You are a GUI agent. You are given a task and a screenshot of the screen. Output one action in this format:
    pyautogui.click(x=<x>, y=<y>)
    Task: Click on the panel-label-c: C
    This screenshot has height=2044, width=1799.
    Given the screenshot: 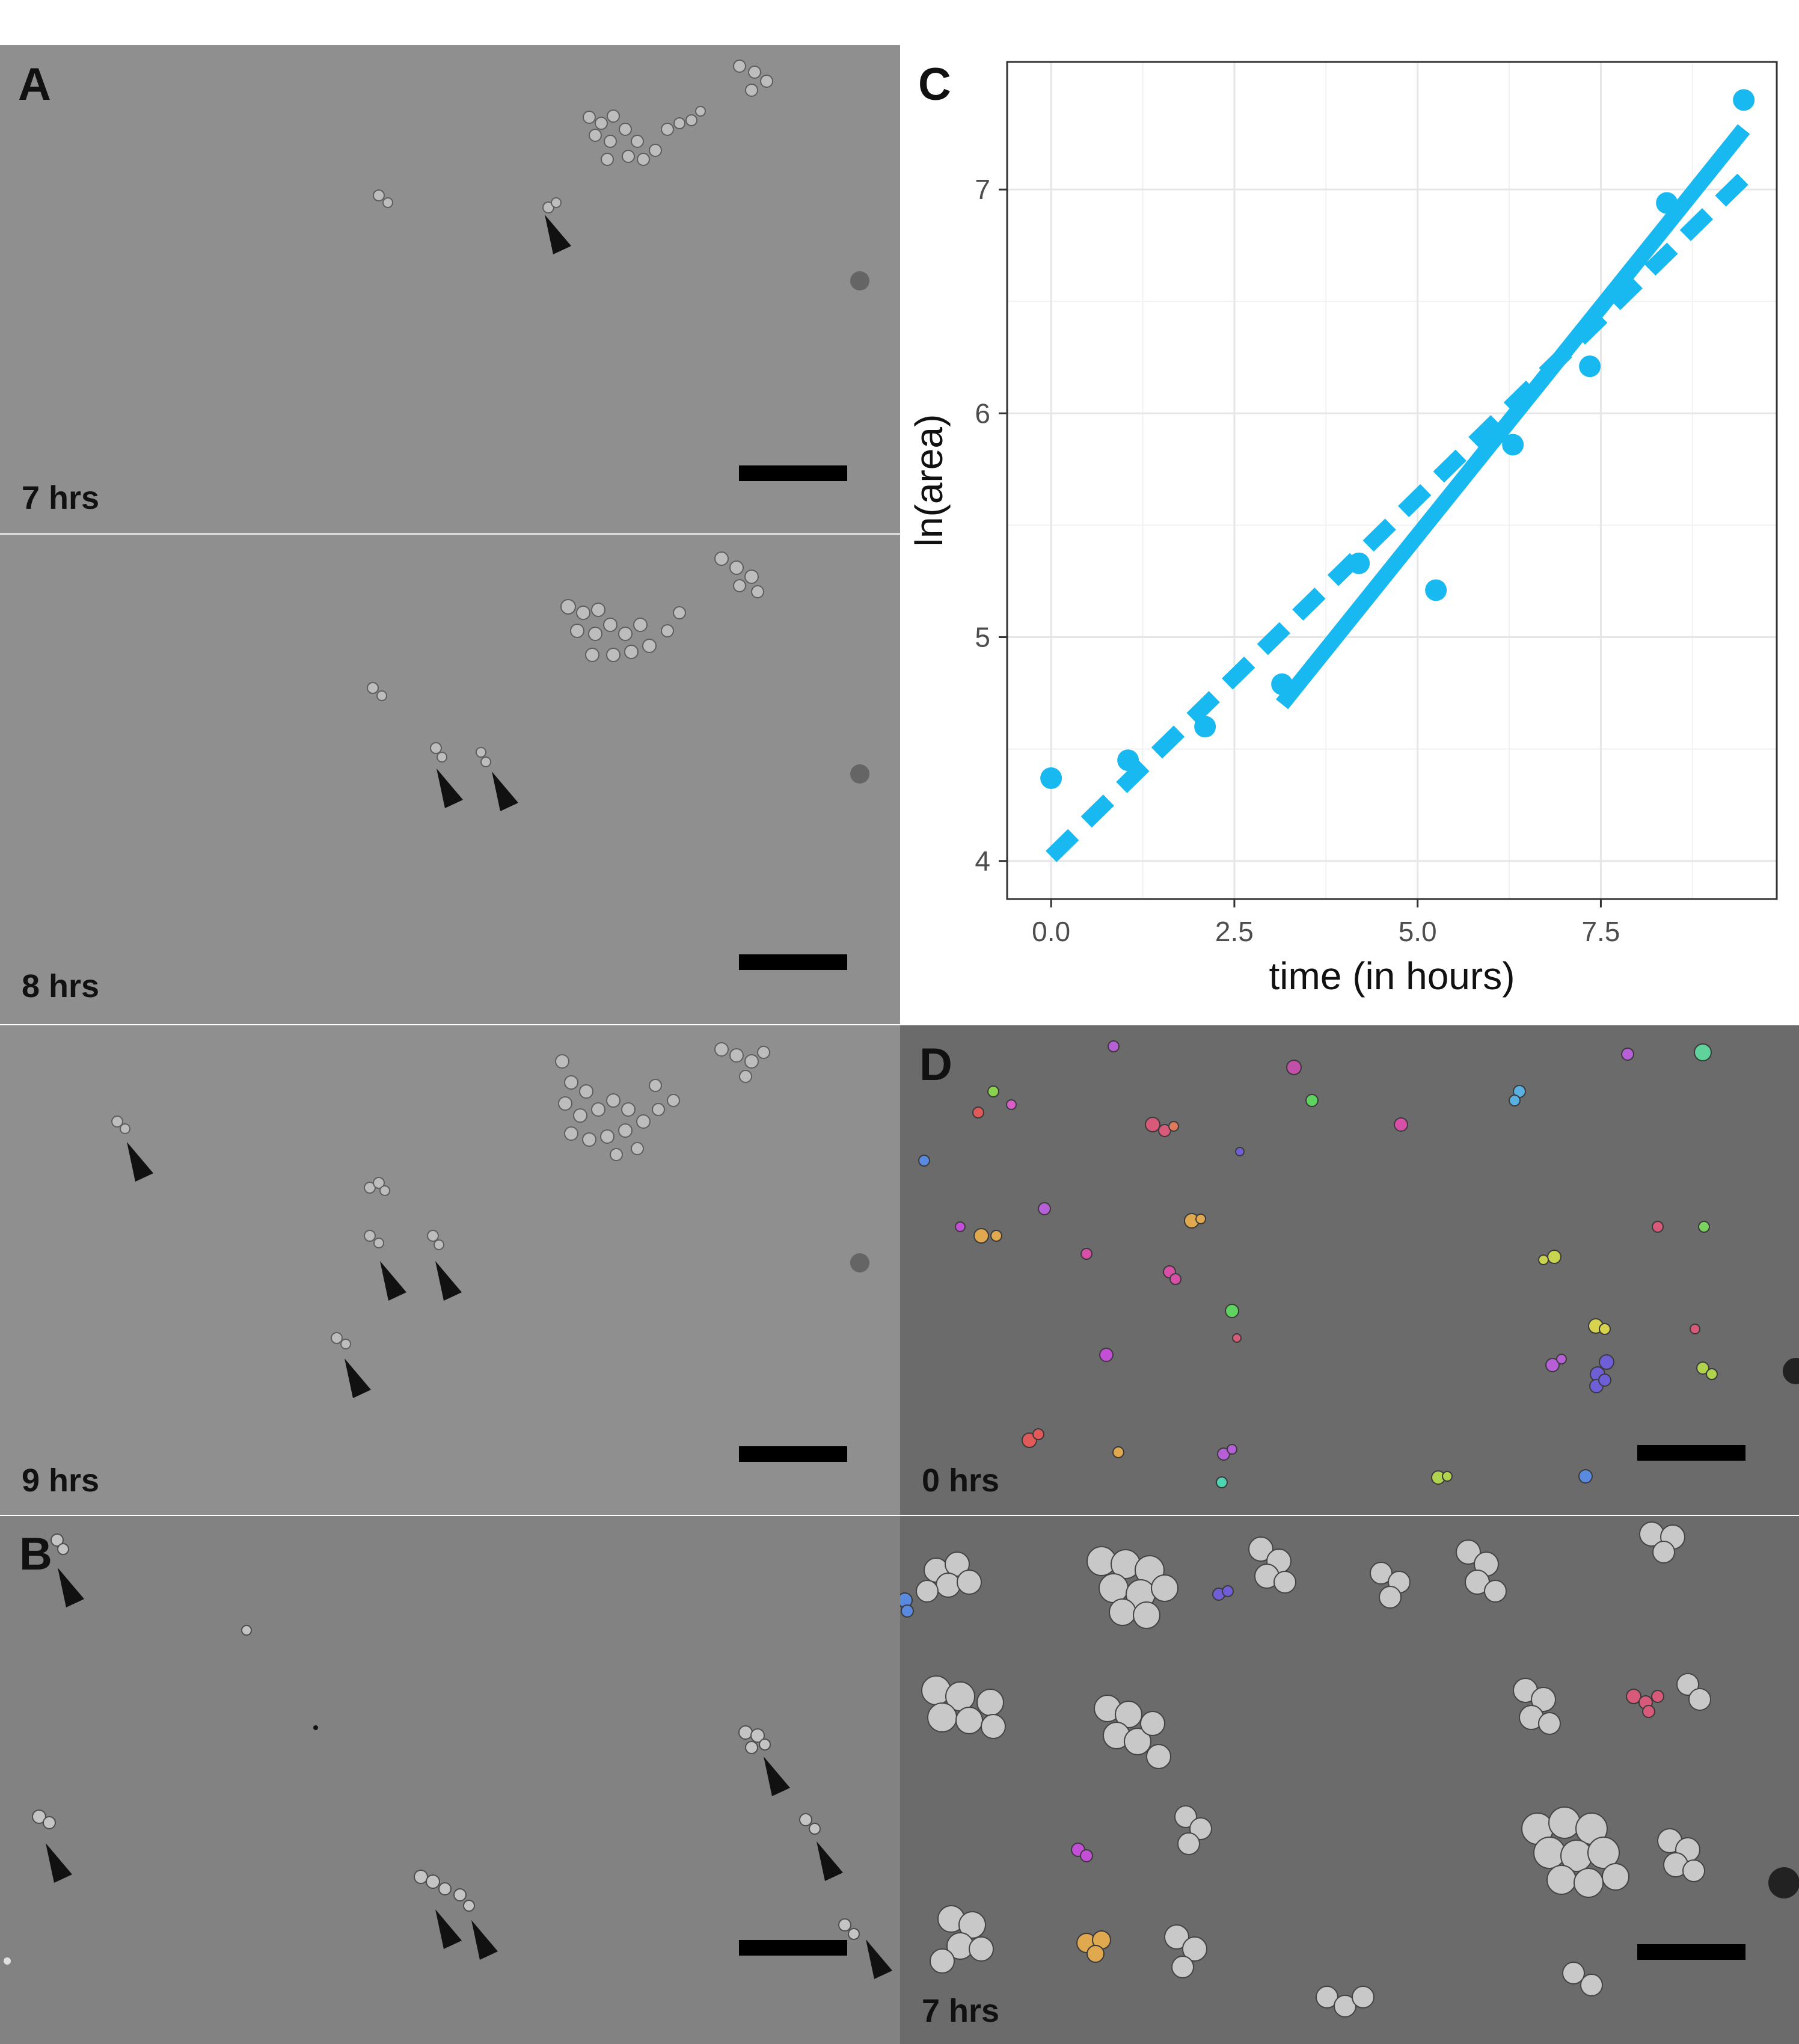 What is the action you would take?
    pyautogui.click(x=935, y=84)
    